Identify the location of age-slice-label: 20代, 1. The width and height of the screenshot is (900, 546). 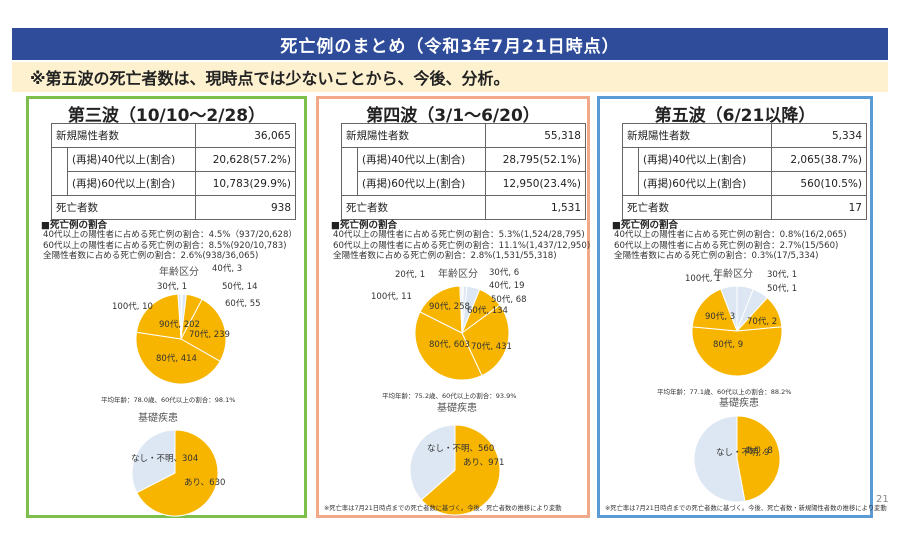
(410, 274).